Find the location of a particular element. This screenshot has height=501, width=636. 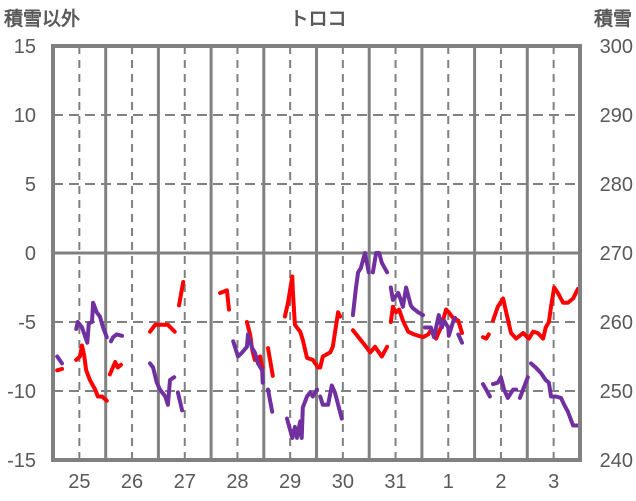

x-axis-ticks: 25 26 27 28 29 30 31 1 2 3 is located at coordinates (313, 482).